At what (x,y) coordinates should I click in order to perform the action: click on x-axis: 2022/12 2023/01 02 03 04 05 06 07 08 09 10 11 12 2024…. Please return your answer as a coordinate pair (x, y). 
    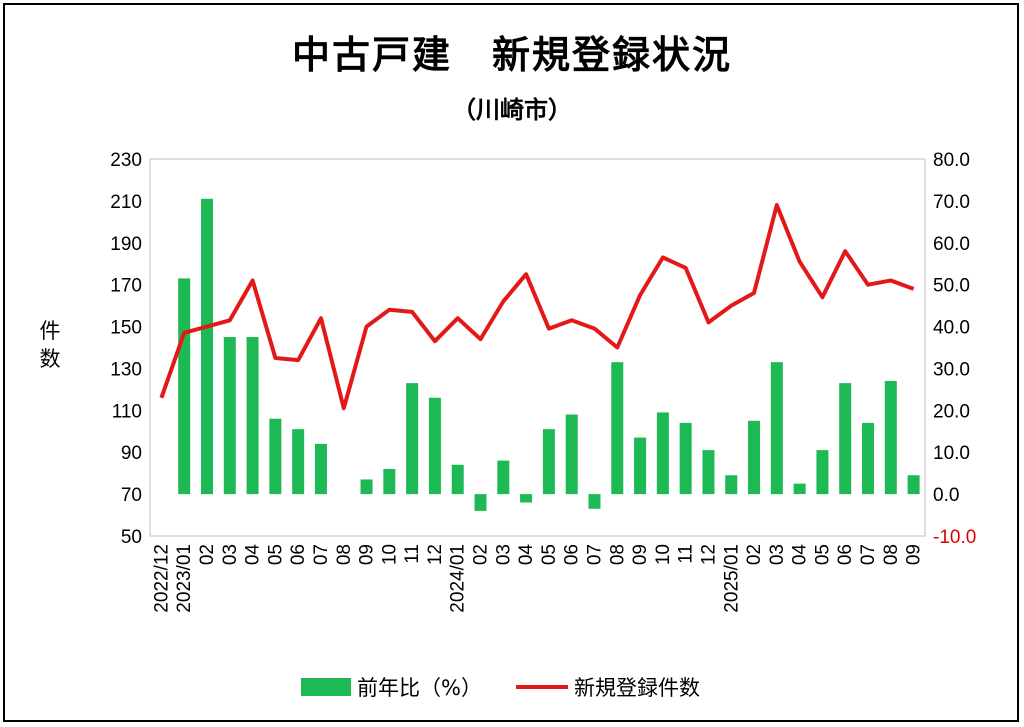
    Looking at the image, I should click on (537, 578).